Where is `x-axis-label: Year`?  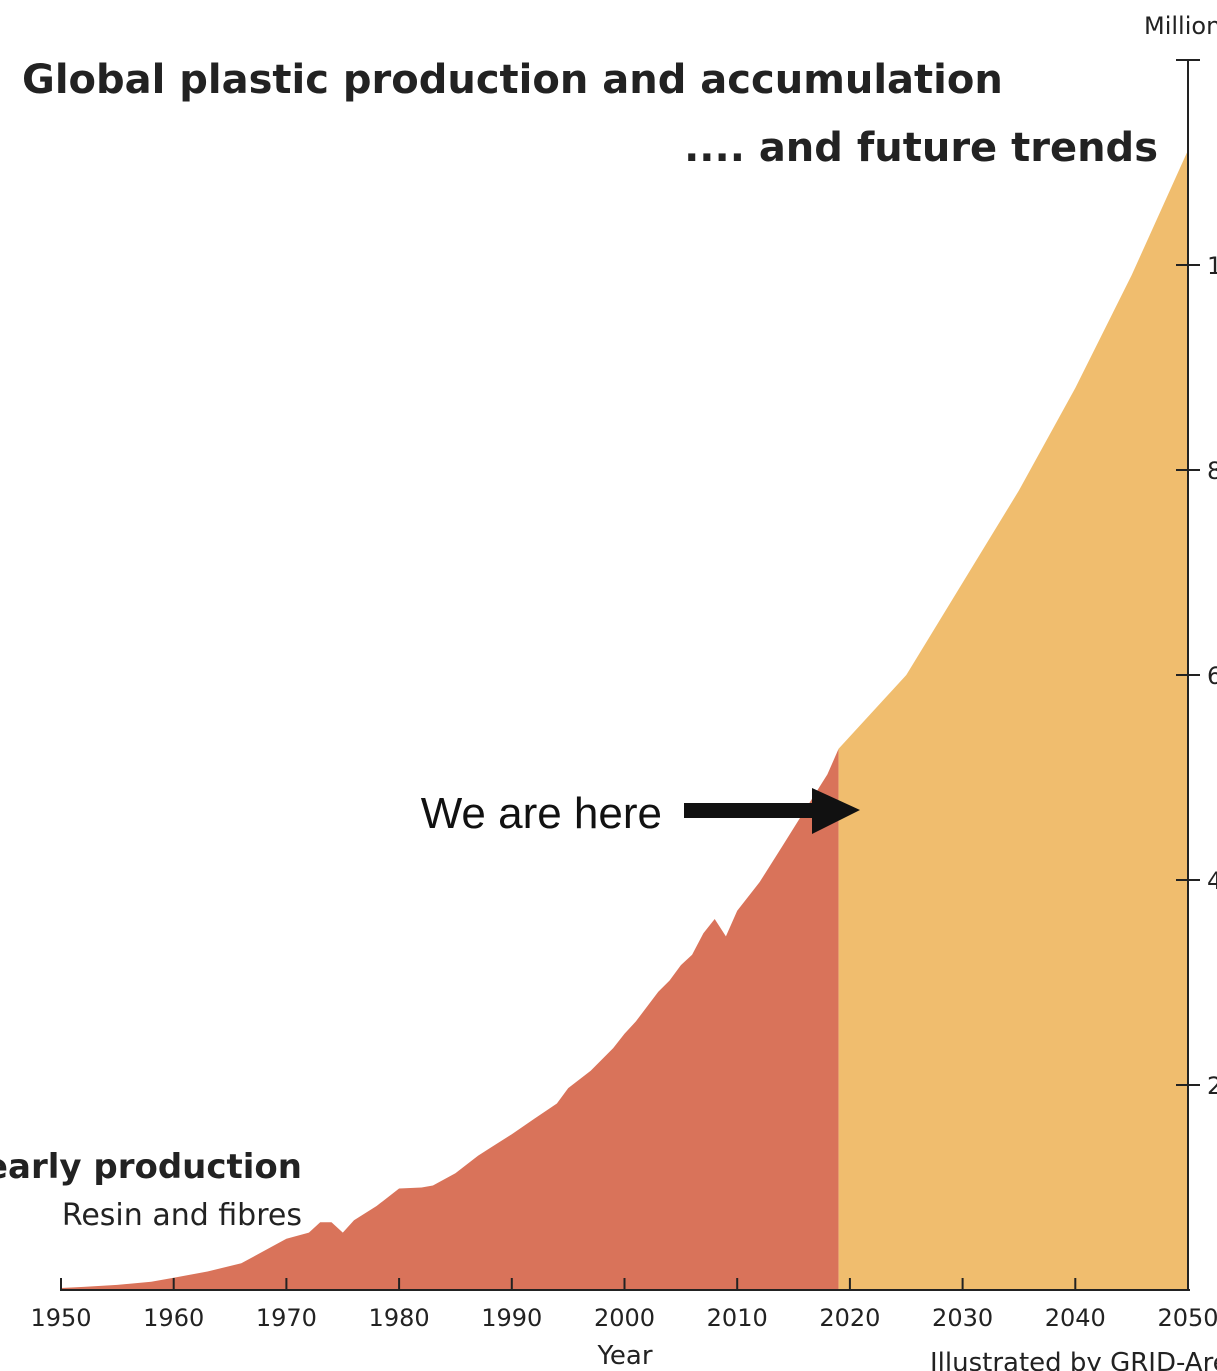 x-axis-label: Year is located at coordinates (624, 1356).